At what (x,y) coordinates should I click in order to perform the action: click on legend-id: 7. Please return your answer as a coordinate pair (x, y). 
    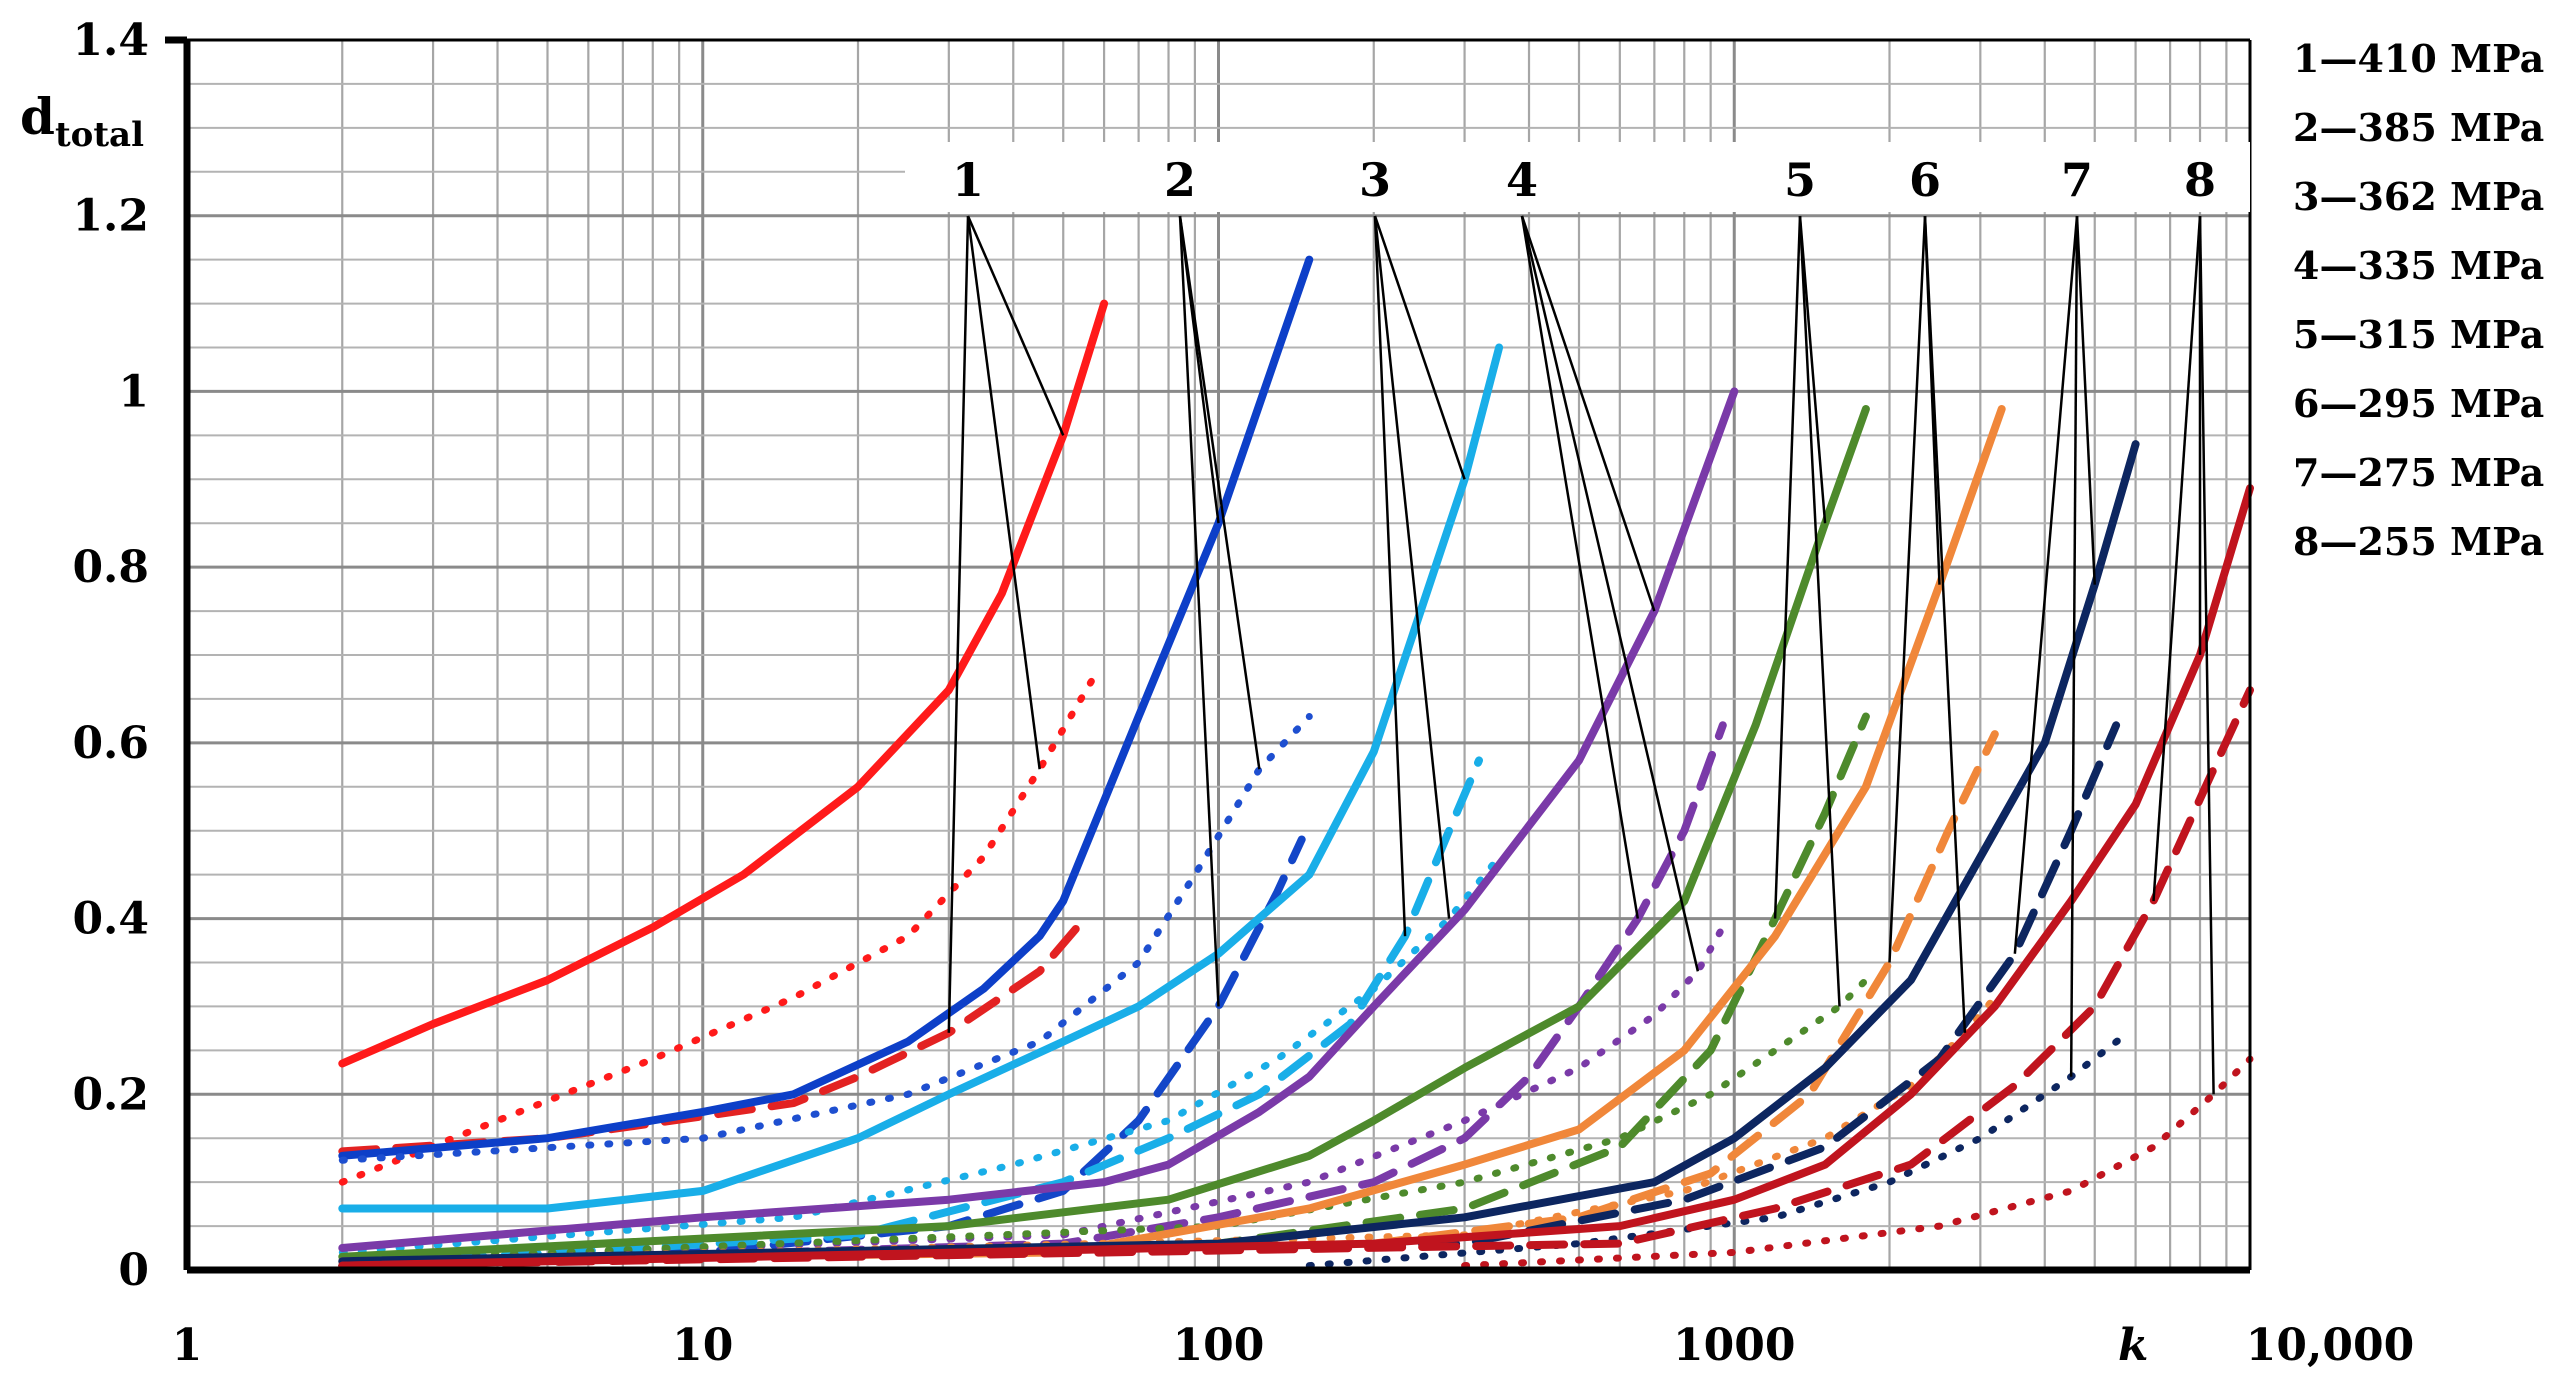
    Looking at the image, I should click on (2306, 472).